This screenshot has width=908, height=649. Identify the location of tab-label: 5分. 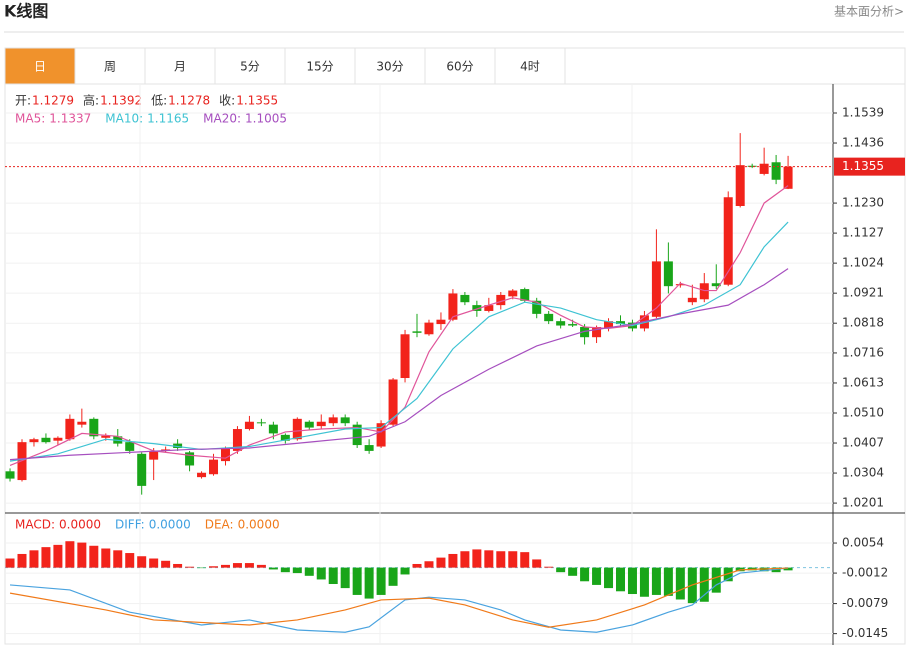
(250, 67).